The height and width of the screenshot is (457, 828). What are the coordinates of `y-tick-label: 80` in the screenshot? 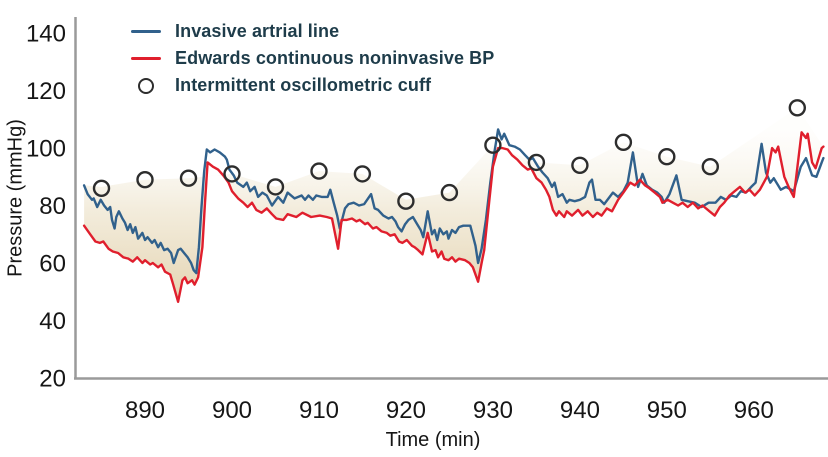 It's located at (52, 206).